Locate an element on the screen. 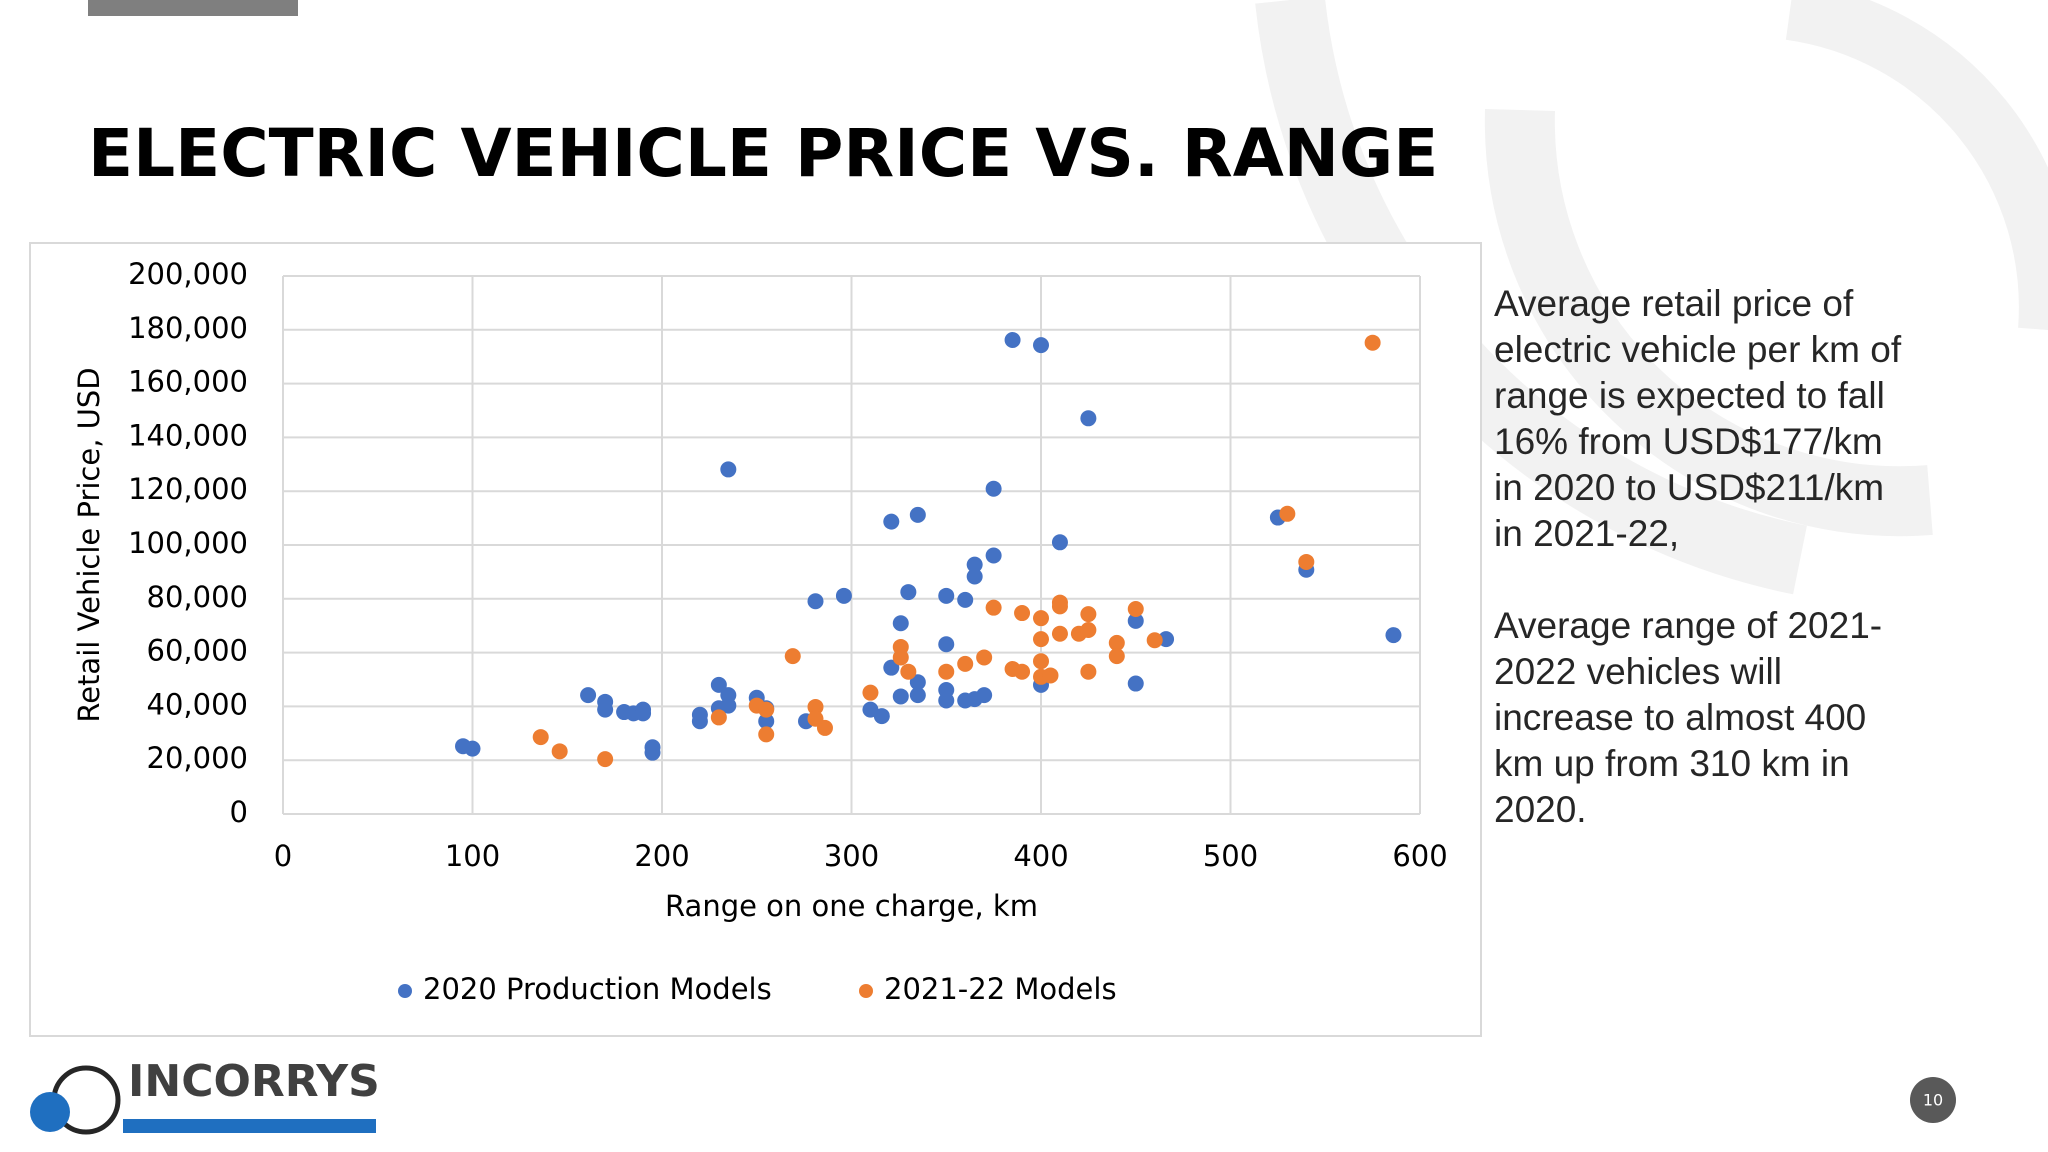 The width and height of the screenshot is (2048, 1152). y-tick-label: 60,000 is located at coordinates (197, 651).